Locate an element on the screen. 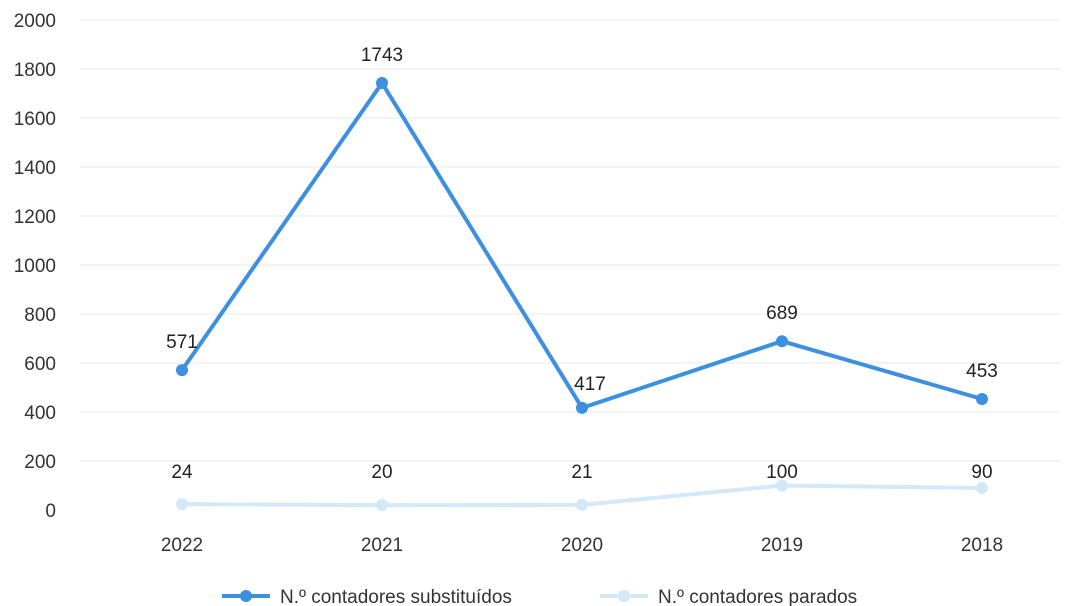  y-tick-label: 1000 is located at coordinates (35, 266).